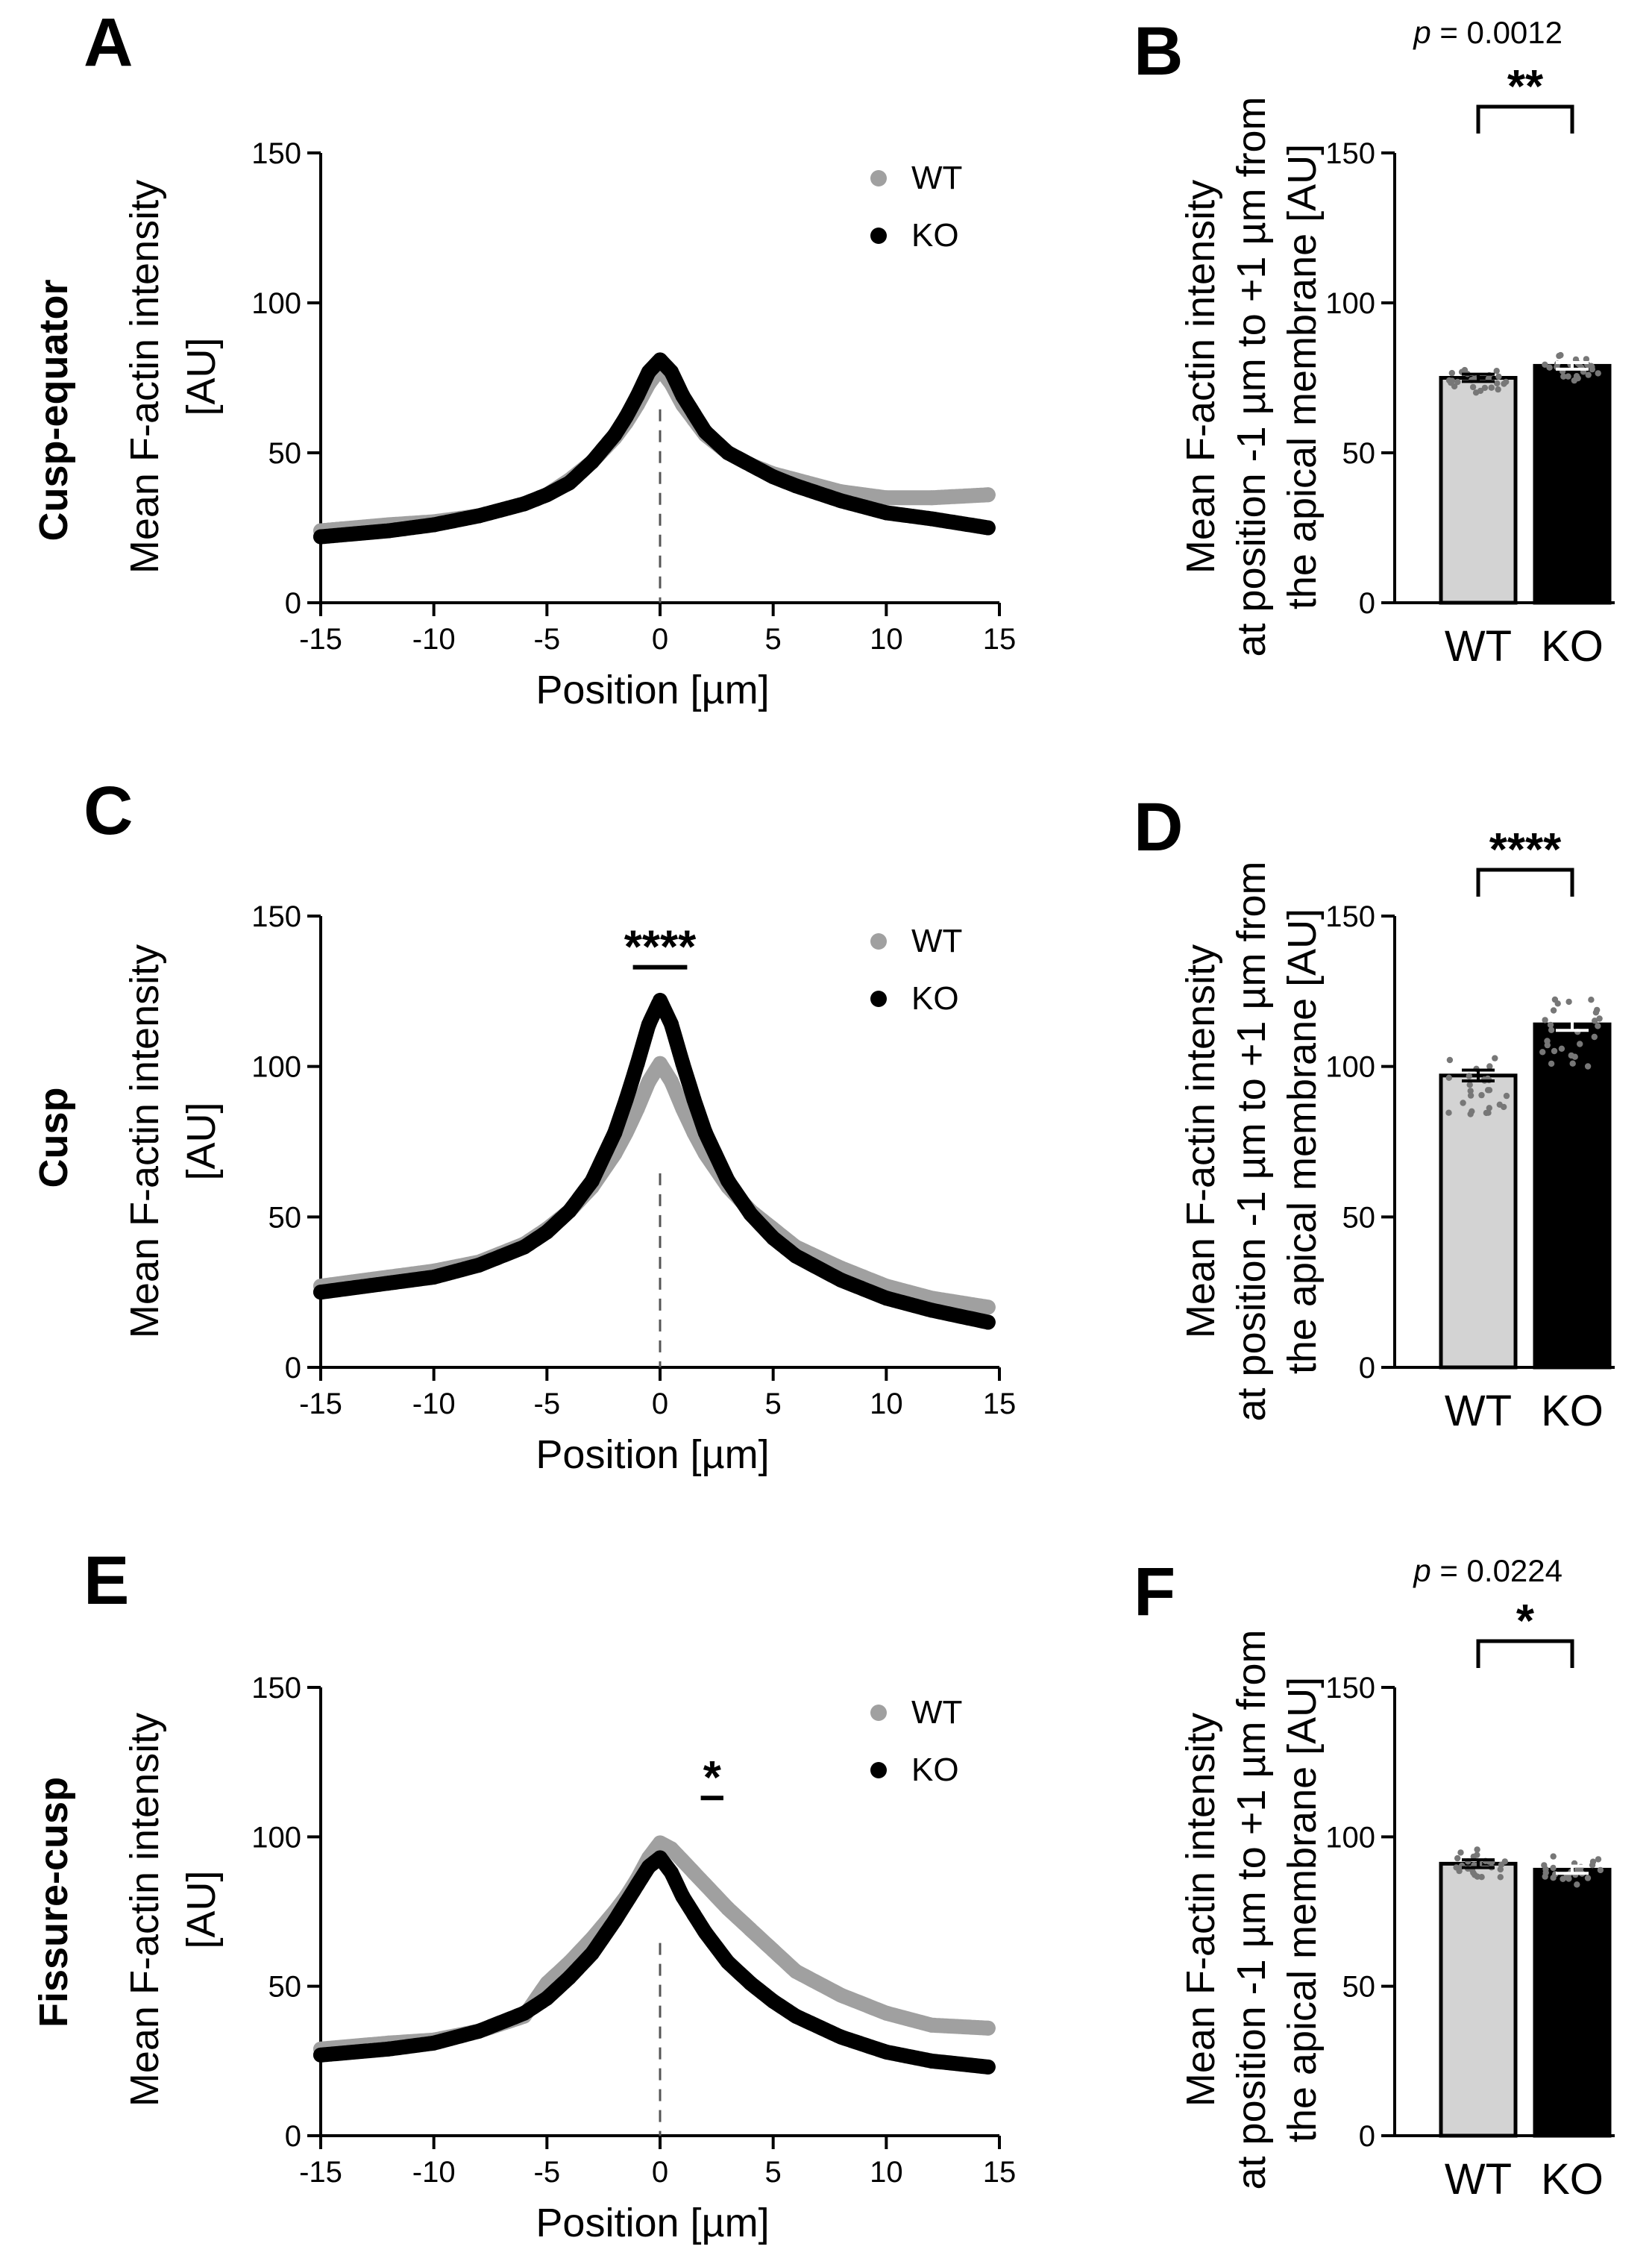  Describe the element at coordinates (320, 2172) in the screenshot. I see `x-tick-label: -15` at that location.